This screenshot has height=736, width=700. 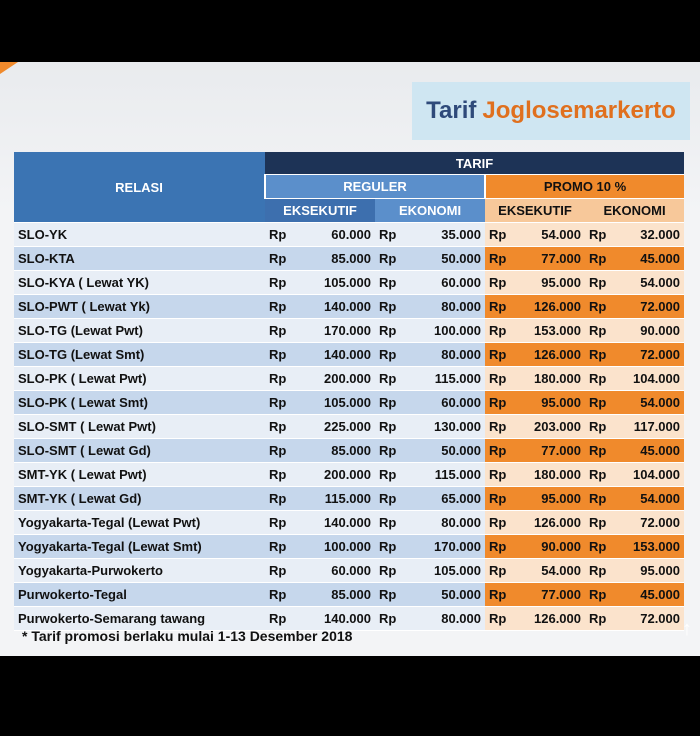 I want to click on reguler-eksekutif-cell: Rp 200.000, so click(x=320, y=474).